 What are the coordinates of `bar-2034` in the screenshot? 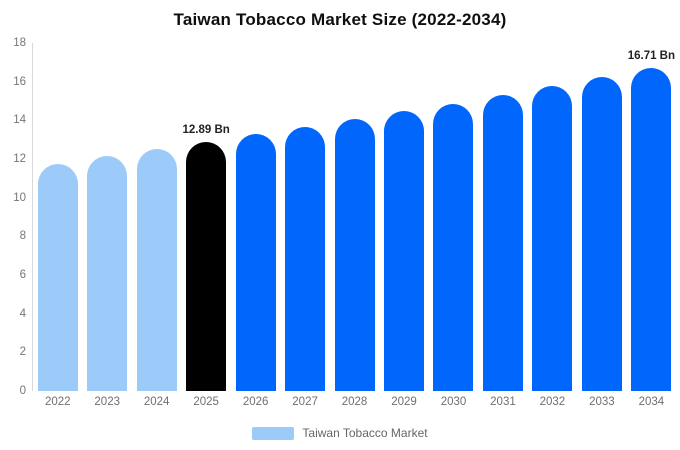 It's located at (651, 229).